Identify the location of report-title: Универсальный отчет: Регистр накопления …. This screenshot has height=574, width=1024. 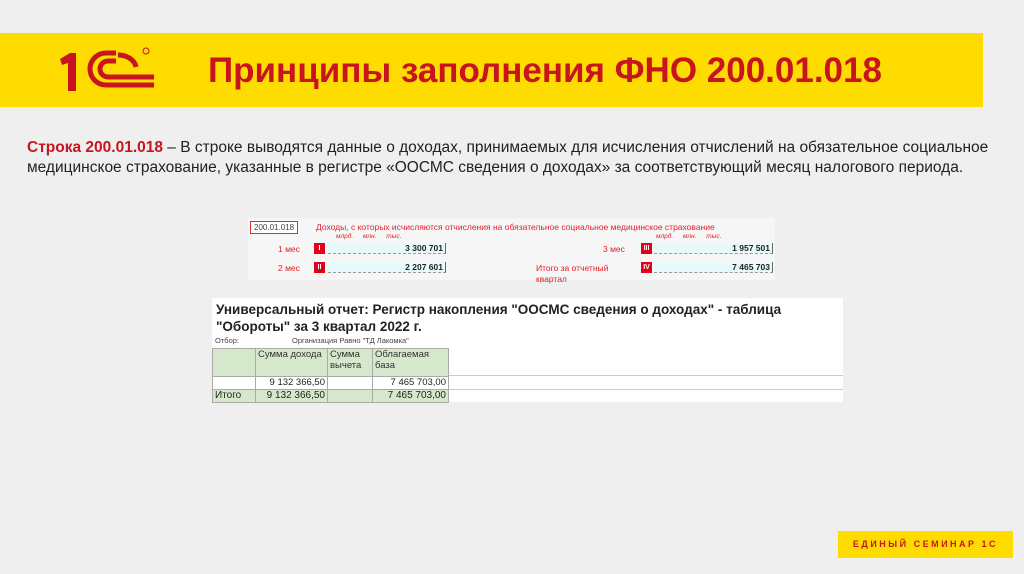
(499, 318).